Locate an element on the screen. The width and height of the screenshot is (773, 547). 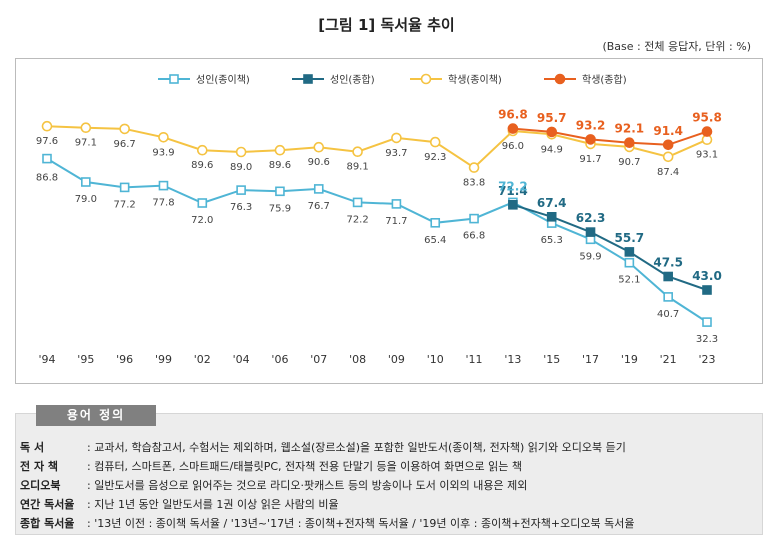
data-label: 91.7 is located at coordinates (590, 159).